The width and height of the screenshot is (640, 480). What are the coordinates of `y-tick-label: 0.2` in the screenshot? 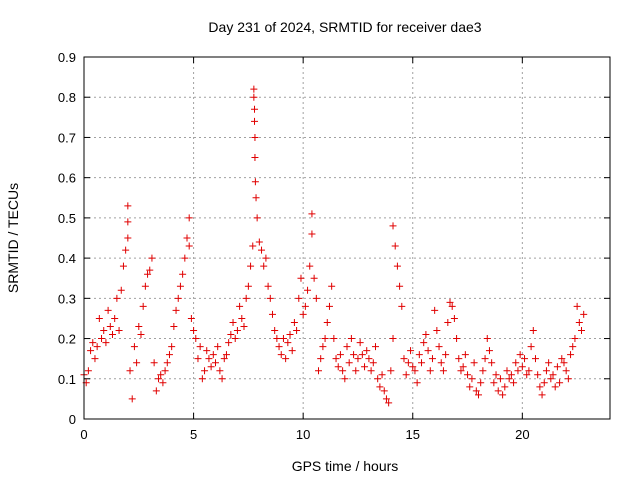 It's located at (67, 339).